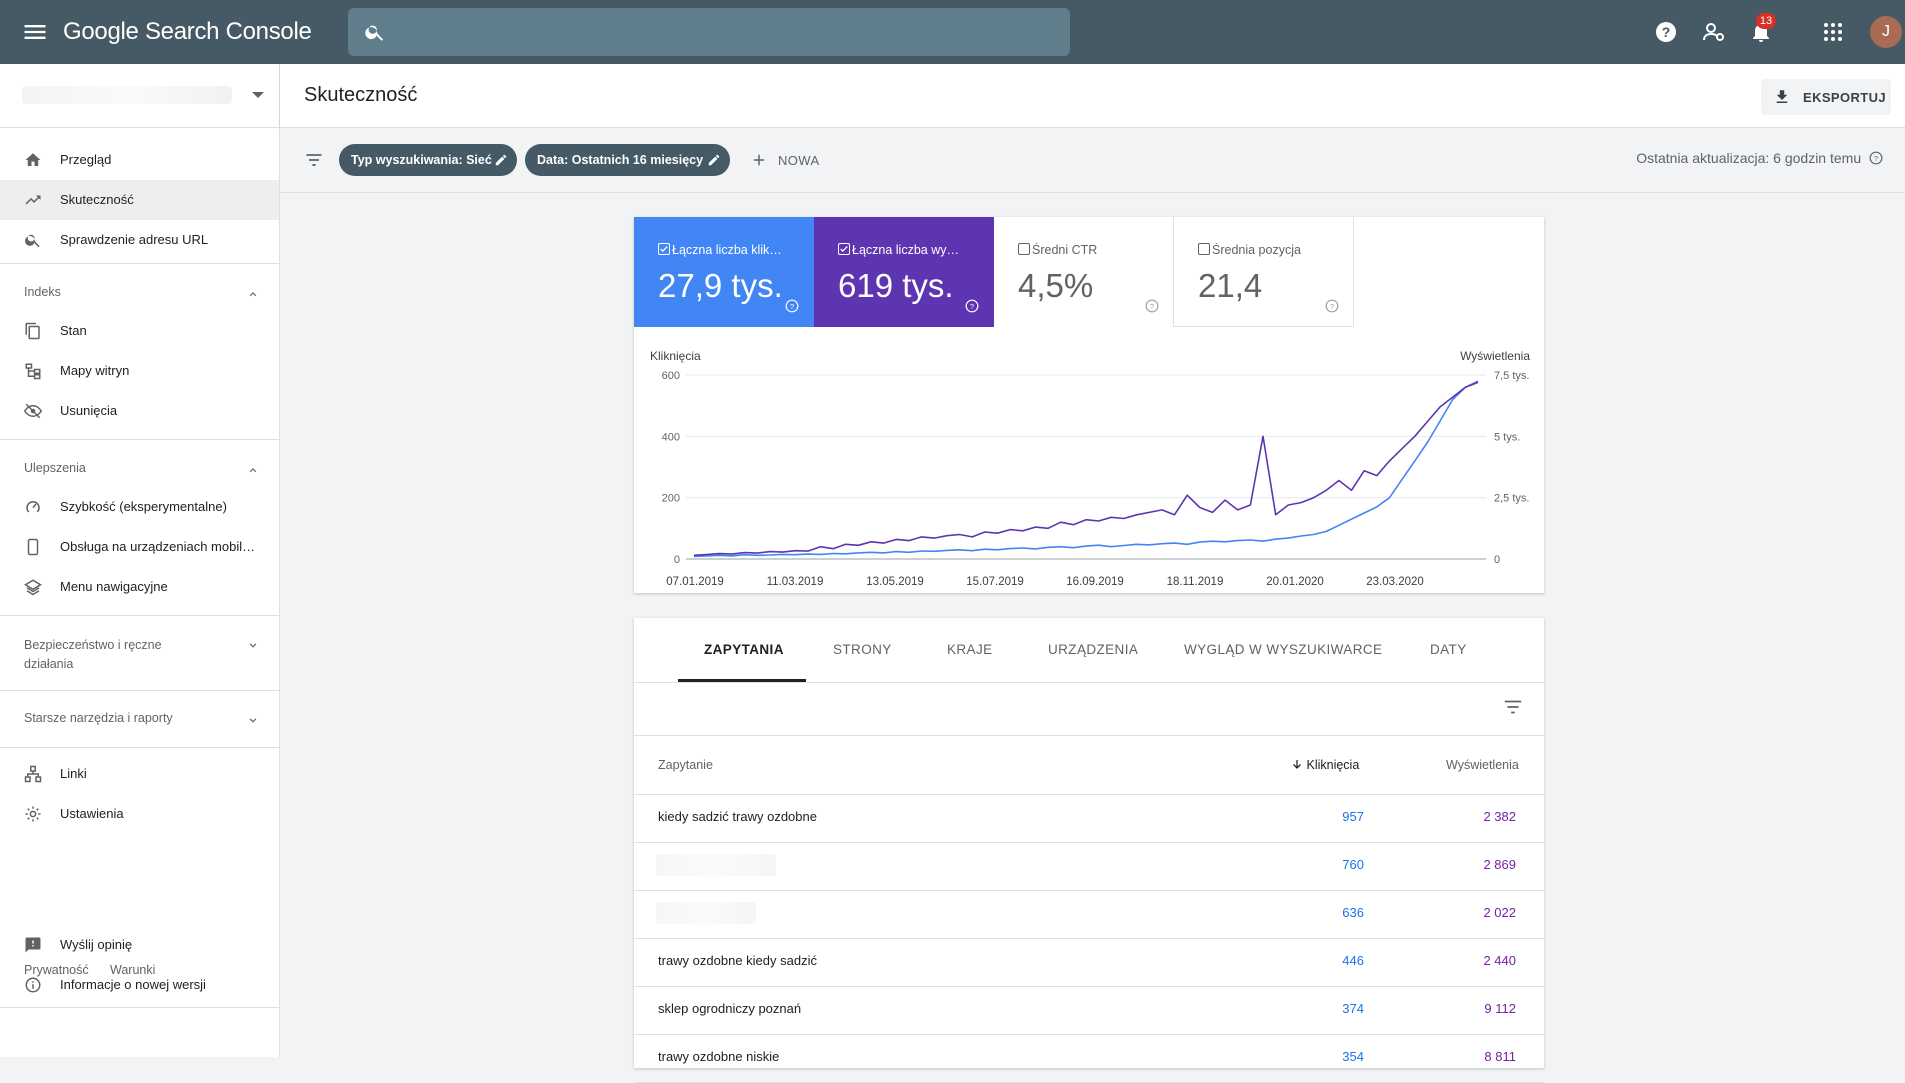 The width and height of the screenshot is (1905, 1083). Describe the element at coordinates (714, 160) in the screenshot. I see `edit-icon` at that location.